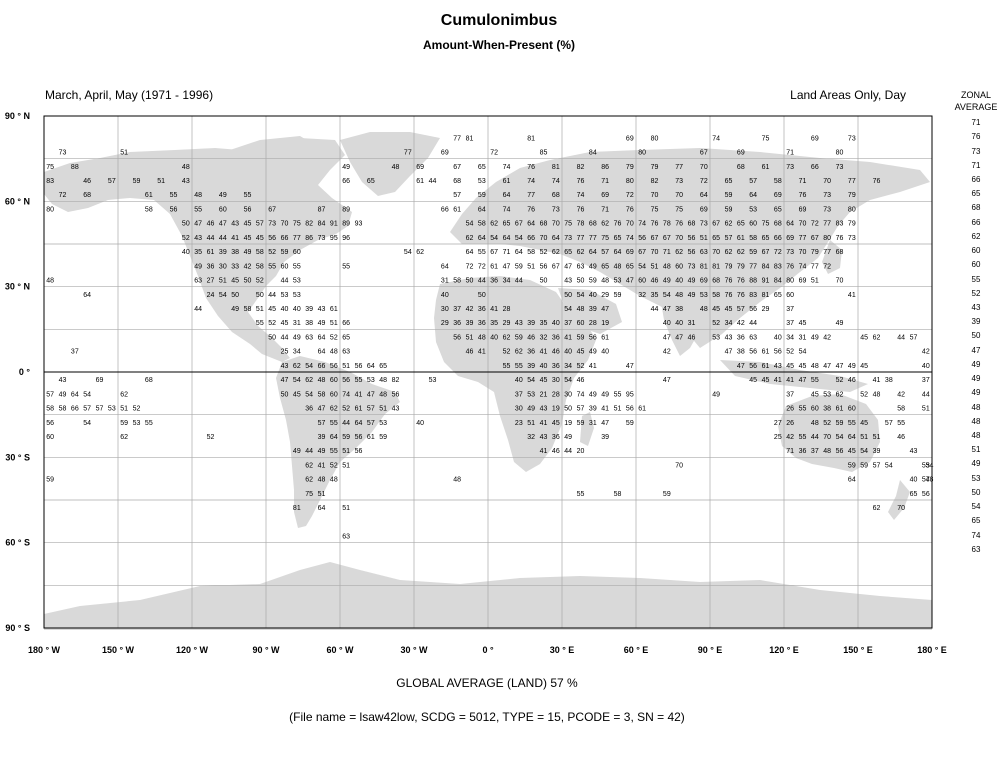 This screenshot has width=998, height=760. Describe the element at coordinates (766, 281) in the screenshot. I see `grid-cell-value: 91` at that location.